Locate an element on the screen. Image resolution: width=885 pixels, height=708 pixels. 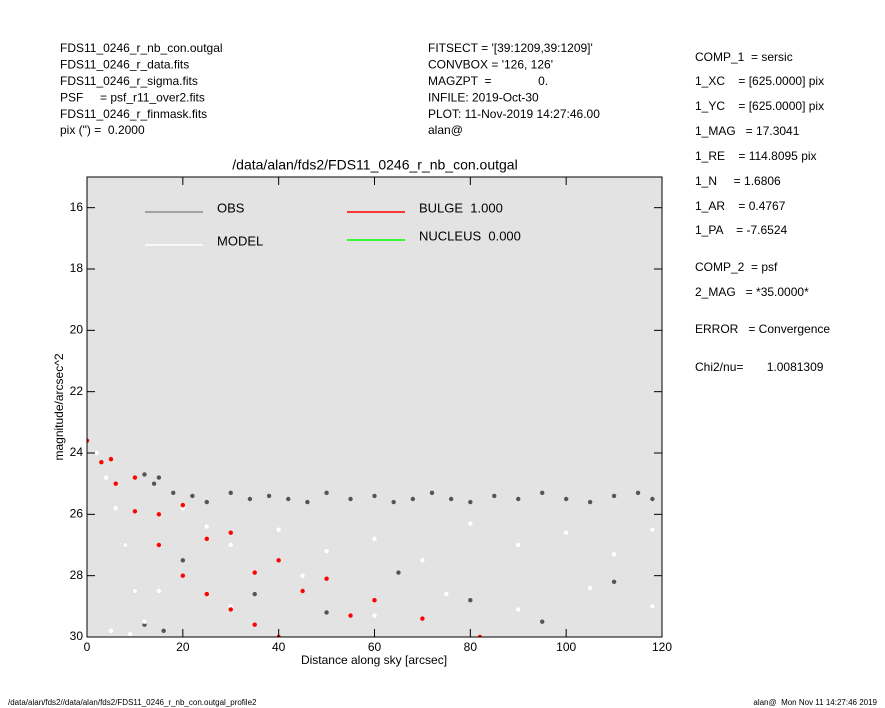
y-tick-label: 28 is located at coordinates (77, 575).